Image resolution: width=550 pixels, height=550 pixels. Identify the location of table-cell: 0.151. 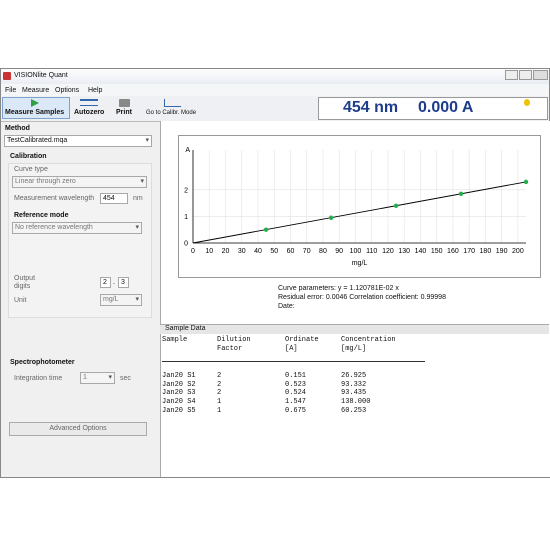
(296, 376).